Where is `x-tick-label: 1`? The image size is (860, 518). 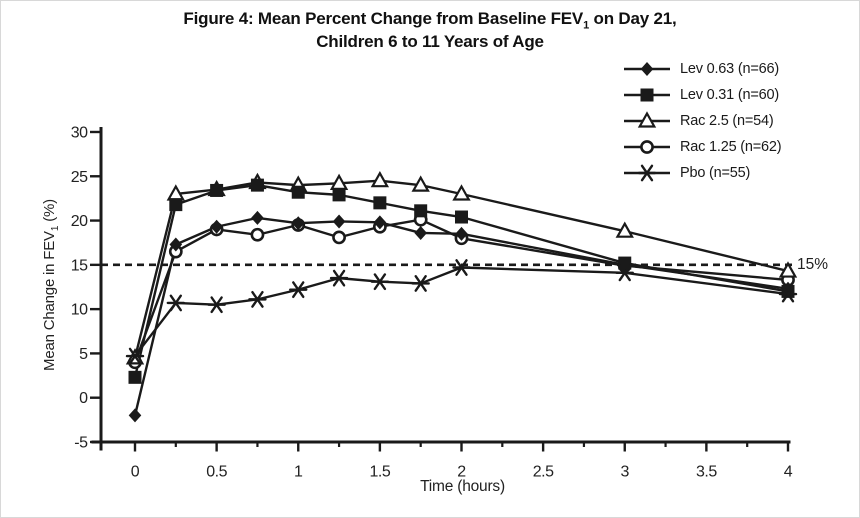 x-tick-label: 1 is located at coordinates (298, 472).